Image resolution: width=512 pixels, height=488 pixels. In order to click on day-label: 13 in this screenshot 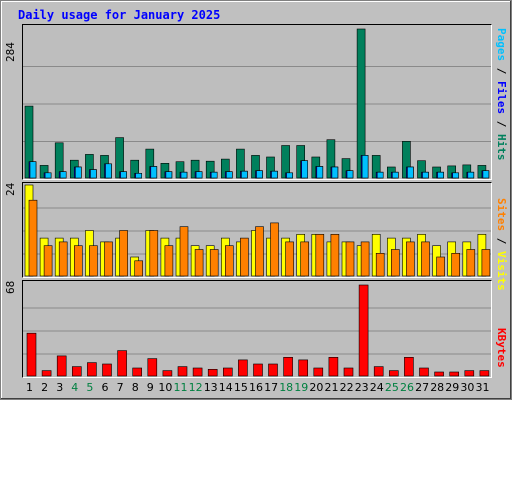, I will do `click(210, 387)`.